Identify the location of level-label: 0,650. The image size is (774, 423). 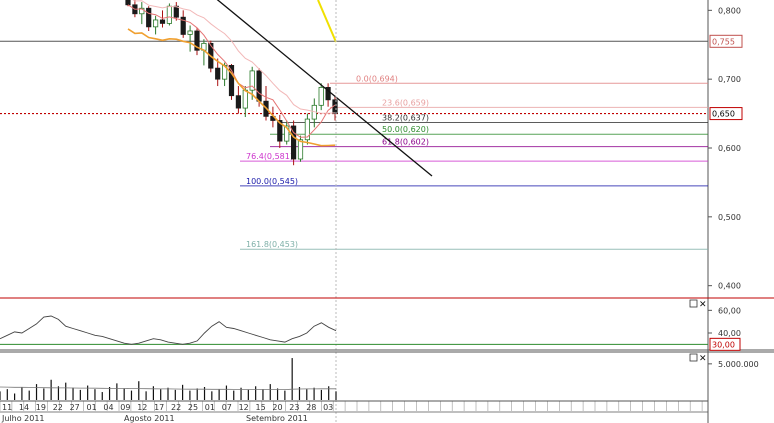
(723, 114).